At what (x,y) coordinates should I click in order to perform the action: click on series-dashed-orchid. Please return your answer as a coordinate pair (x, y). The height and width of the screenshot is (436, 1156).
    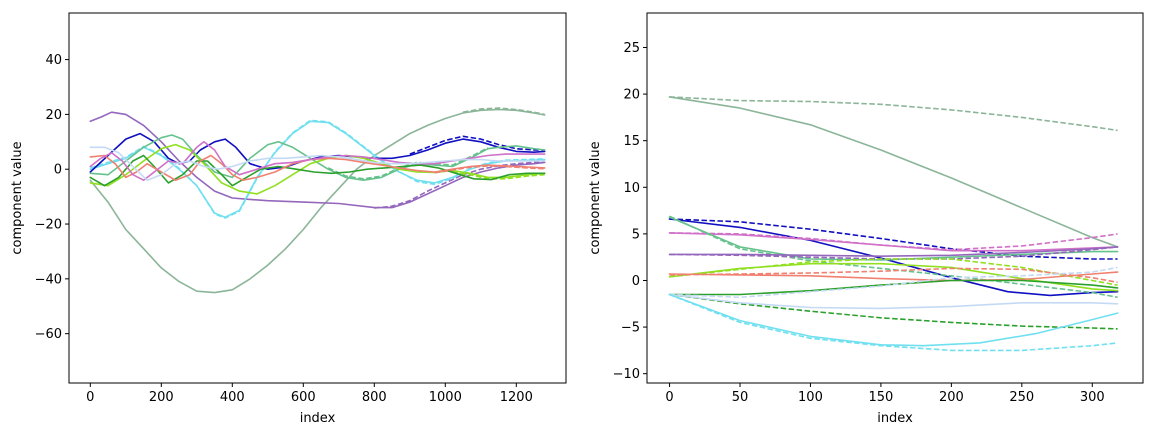
    Looking at the image, I should click on (893, 241).